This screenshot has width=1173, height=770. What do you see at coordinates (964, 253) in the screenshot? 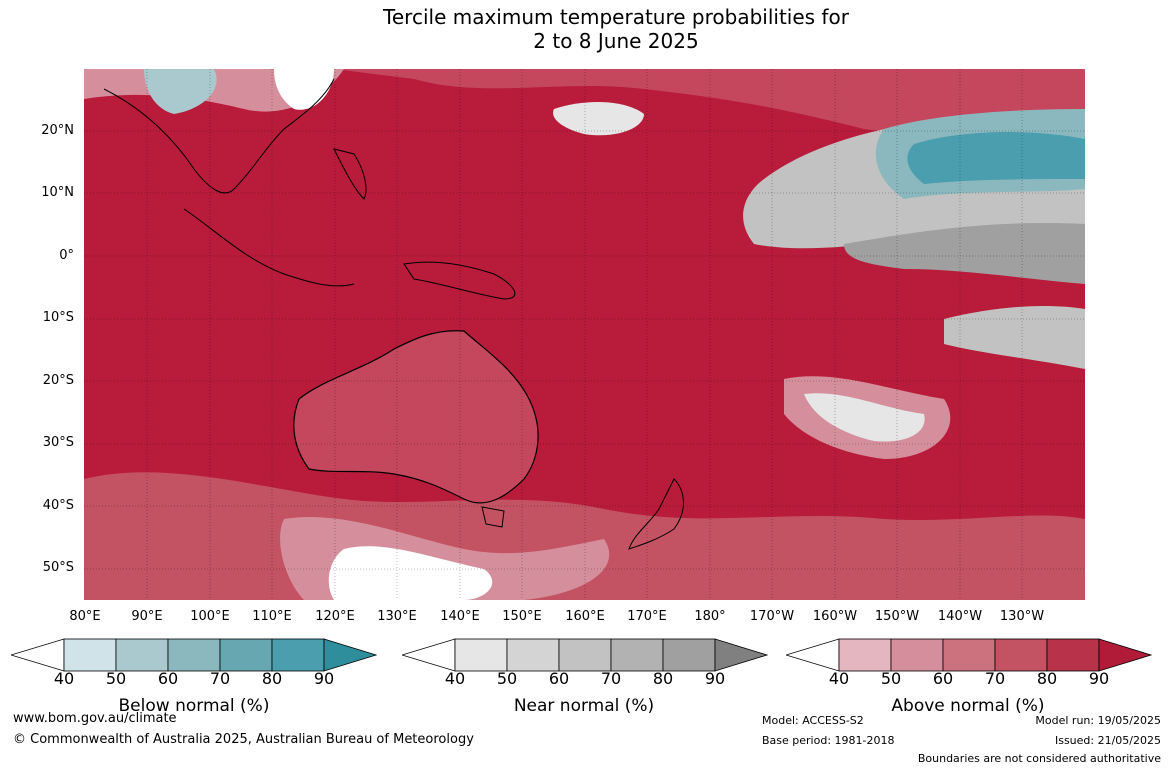
I see `near-normal-region-equatorial-east` at bounding box center [964, 253].